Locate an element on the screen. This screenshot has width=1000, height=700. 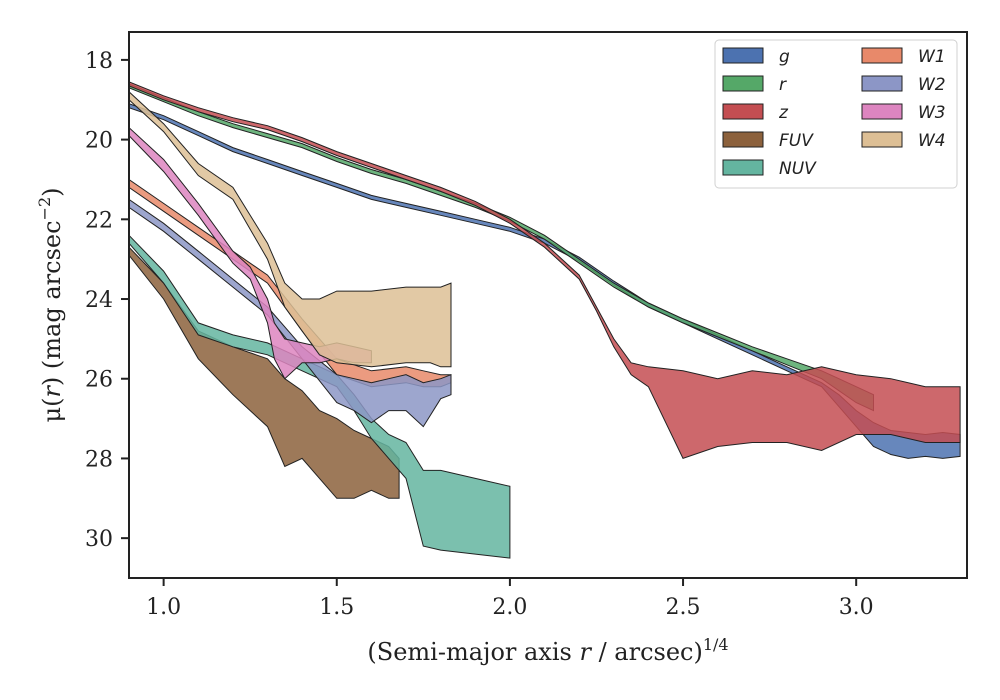
legend-label-w3: W3 is located at coordinates (932, 113).